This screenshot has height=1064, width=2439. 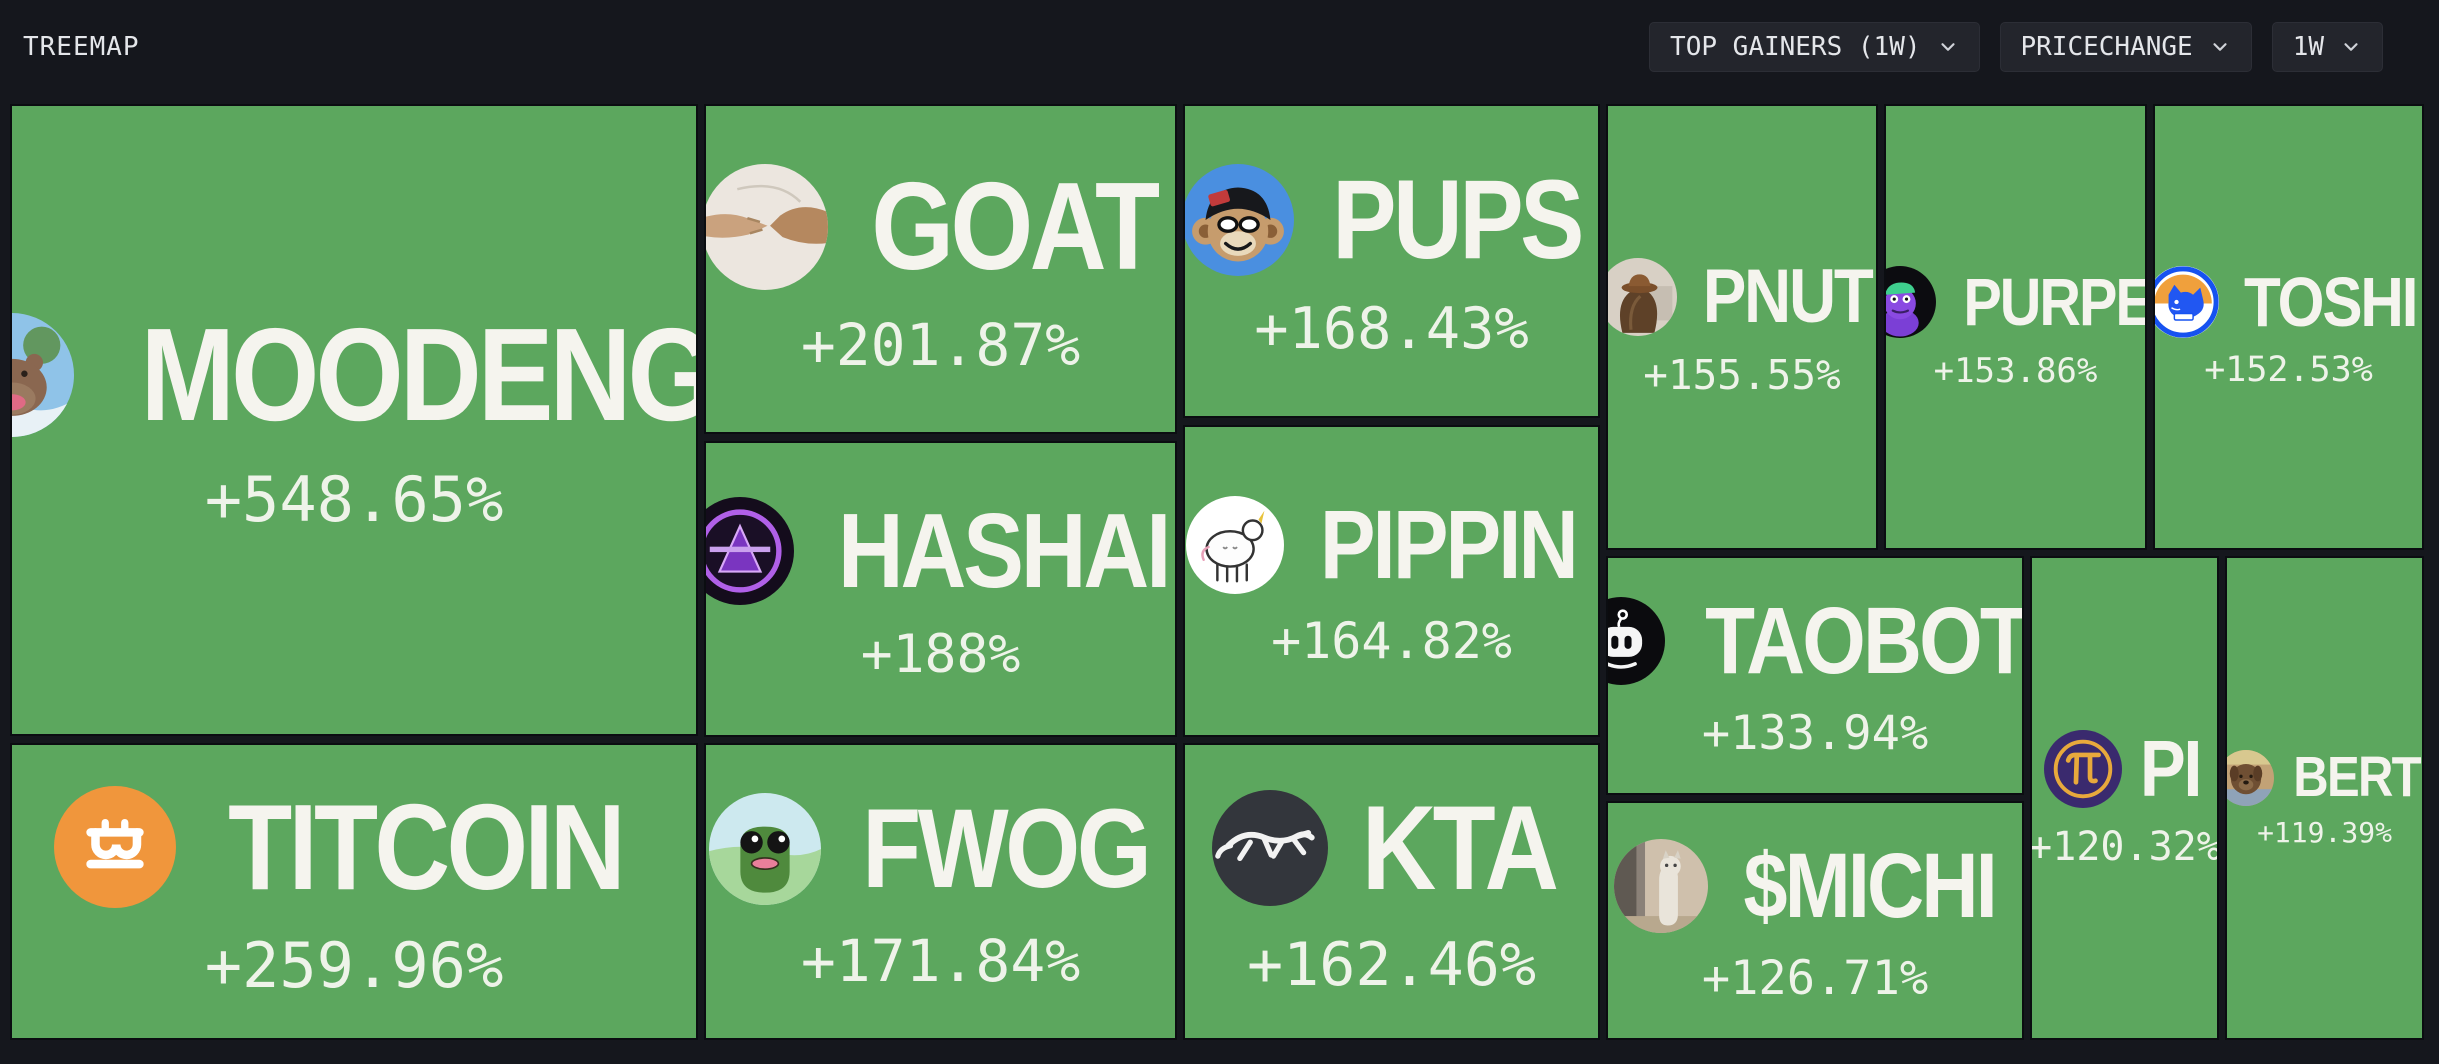 I want to click on pnut-squirrel-avatar, so click(x=1642, y=297).